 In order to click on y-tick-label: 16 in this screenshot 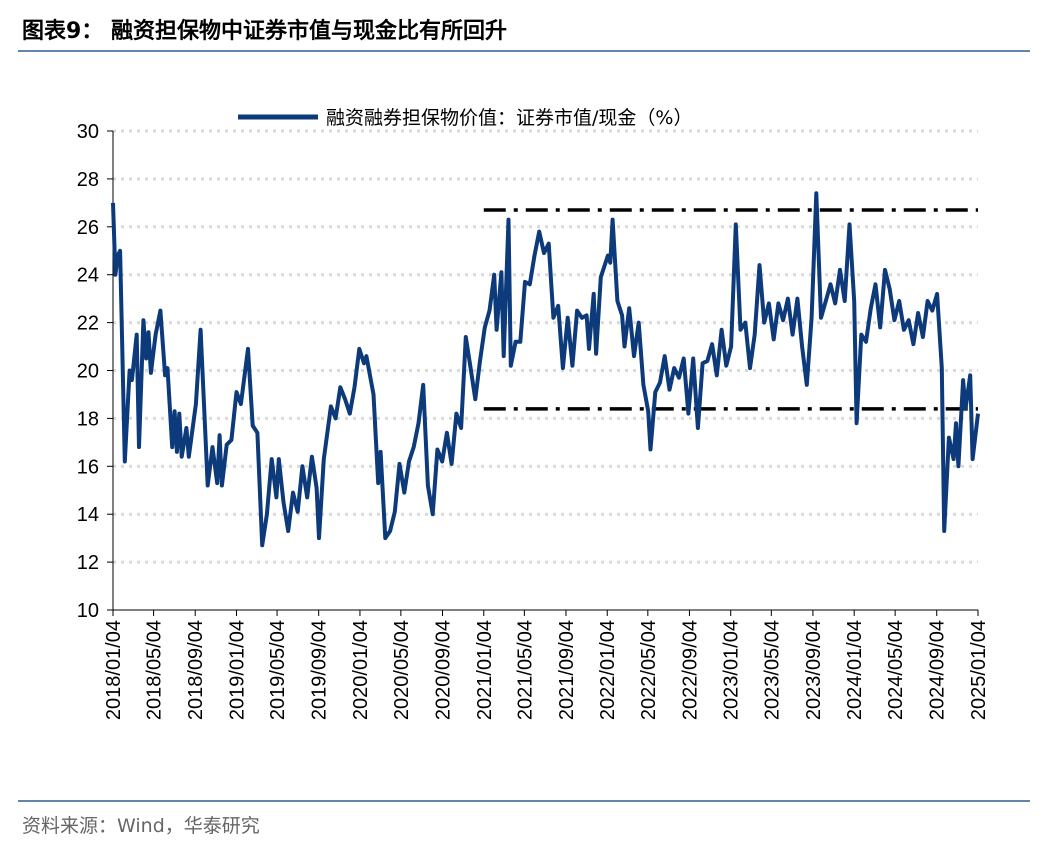, I will do `click(88, 467)`.